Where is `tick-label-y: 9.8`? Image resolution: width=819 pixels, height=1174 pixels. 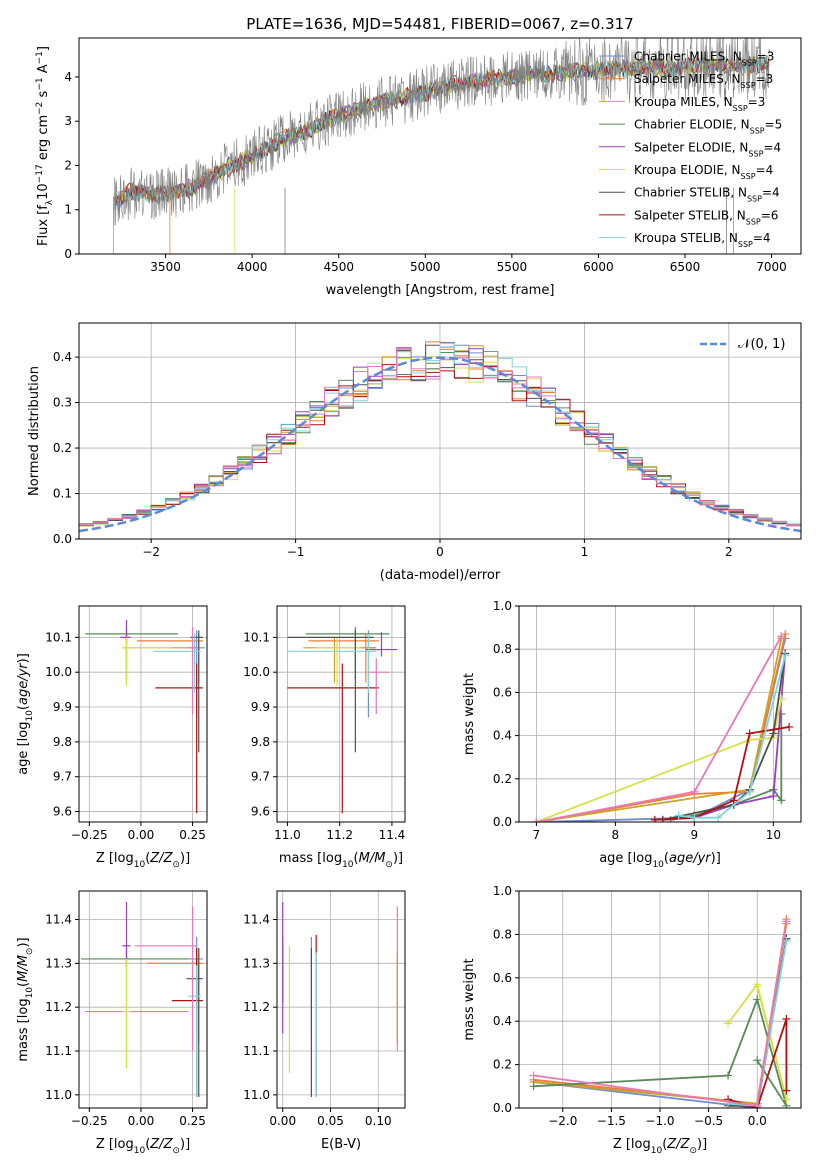
tick-label-y: 9.8 is located at coordinates (260, 742).